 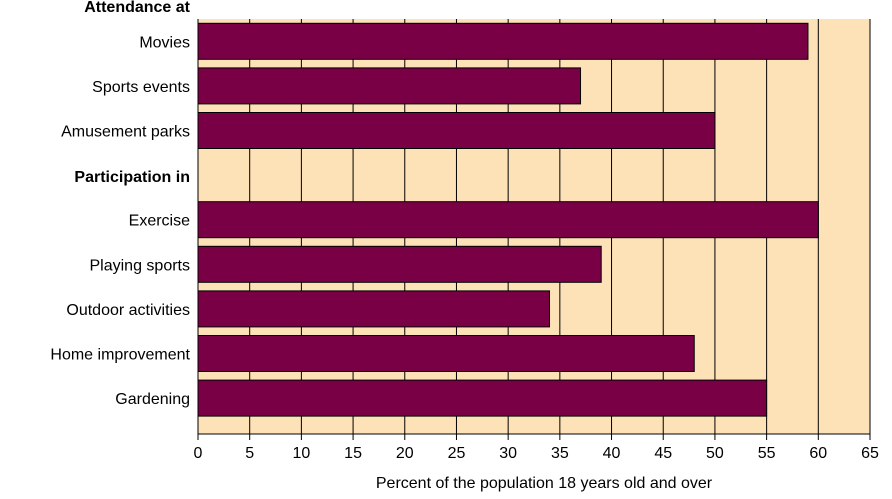 What do you see at coordinates (132, 177) in the screenshot?
I see `group-label: Participation in` at bounding box center [132, 177].